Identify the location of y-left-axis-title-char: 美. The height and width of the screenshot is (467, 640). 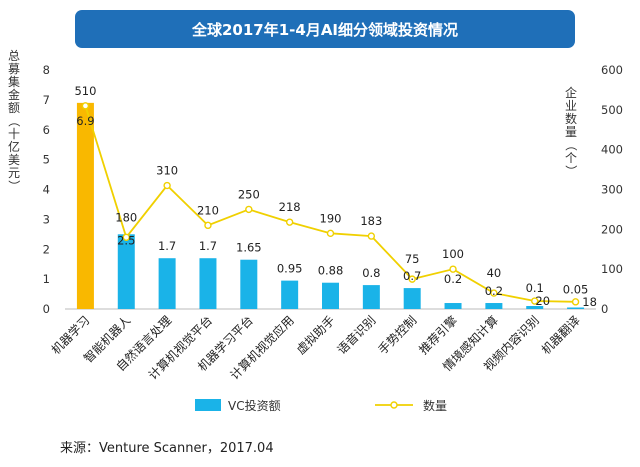
(14, 160).